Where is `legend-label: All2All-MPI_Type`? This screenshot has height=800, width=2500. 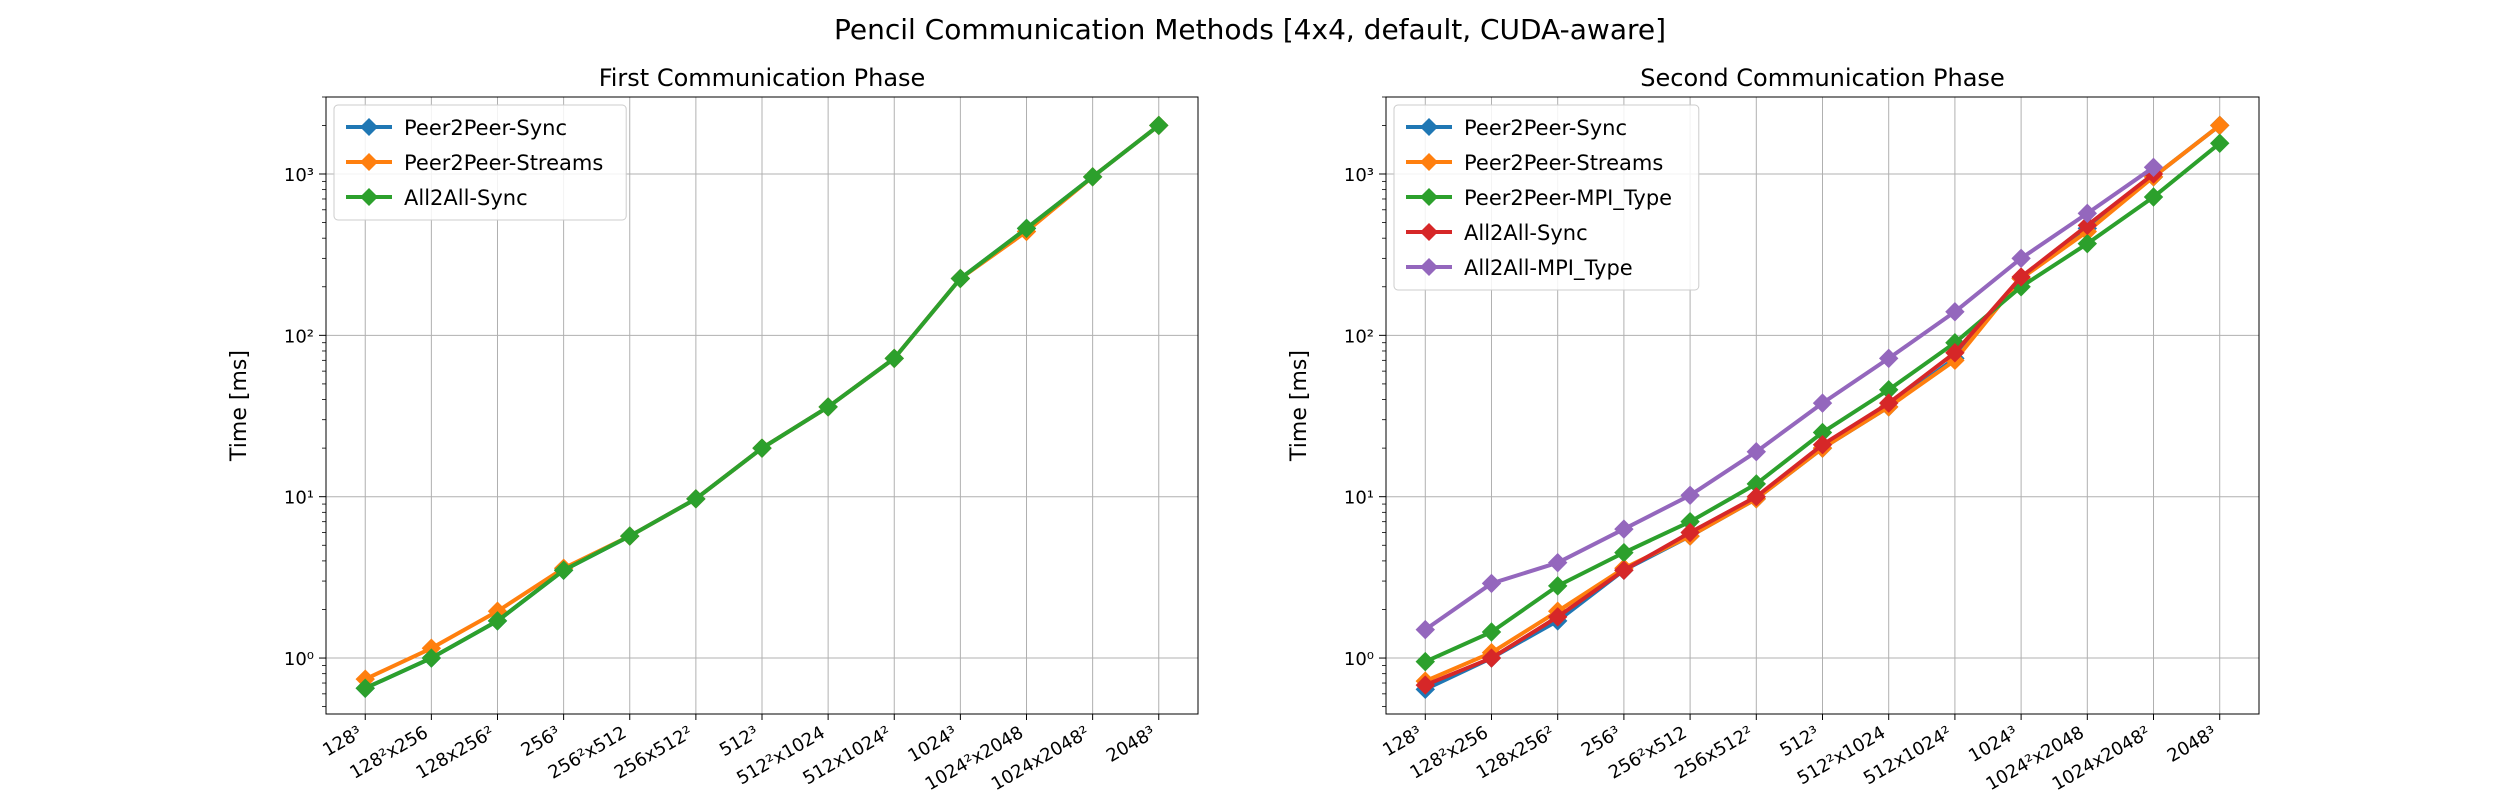 legend-label: All2All-MPI_Type is located at coordinates (1548, 268).